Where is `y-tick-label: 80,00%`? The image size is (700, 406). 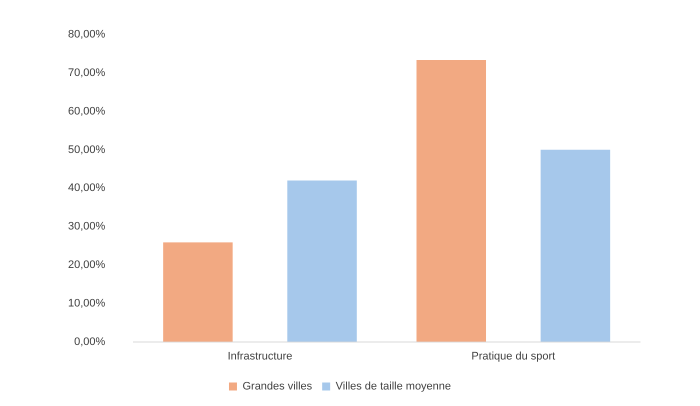
y-tick-label: 80,00% is located at coordinates (87, 34).